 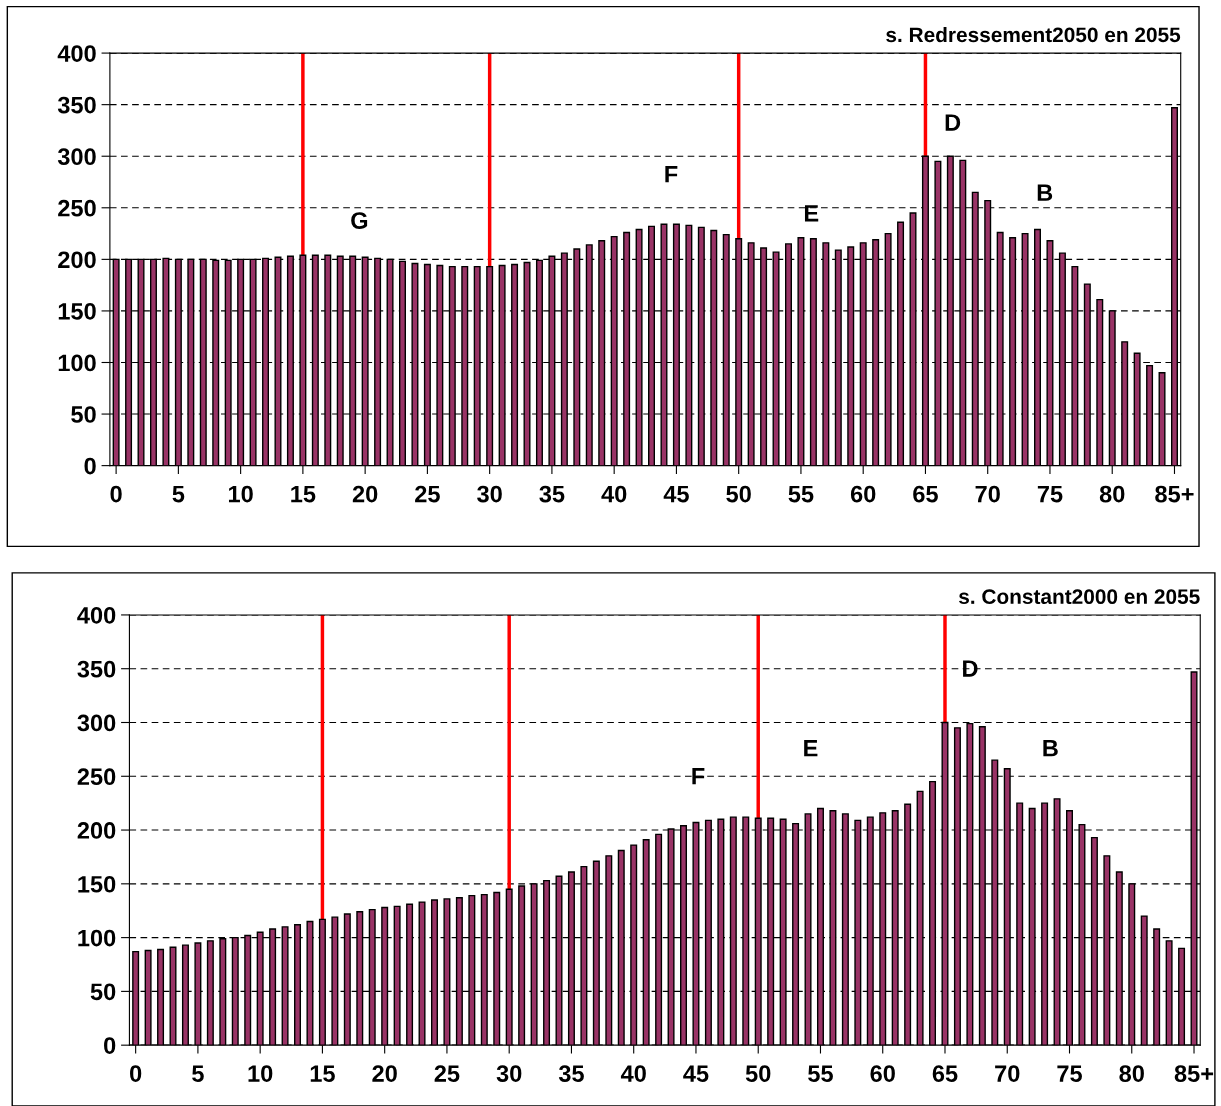 I want to click on chart-title: s. Constant2000 en 2055, so click(x=1079, y=597).